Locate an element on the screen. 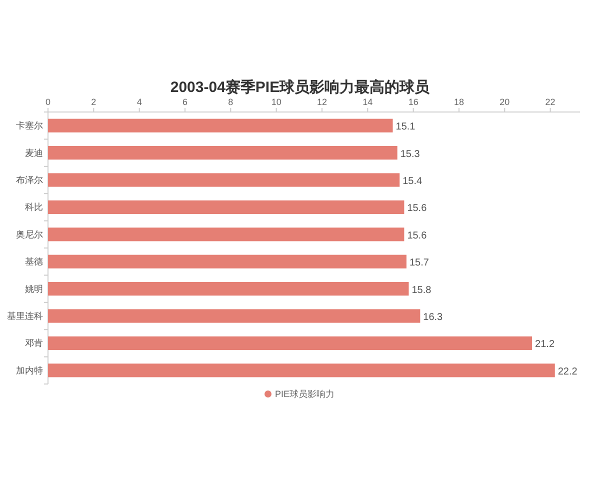 The image size is (600, 480). x-tick-label: 8 is located at coordinates (231, 102).